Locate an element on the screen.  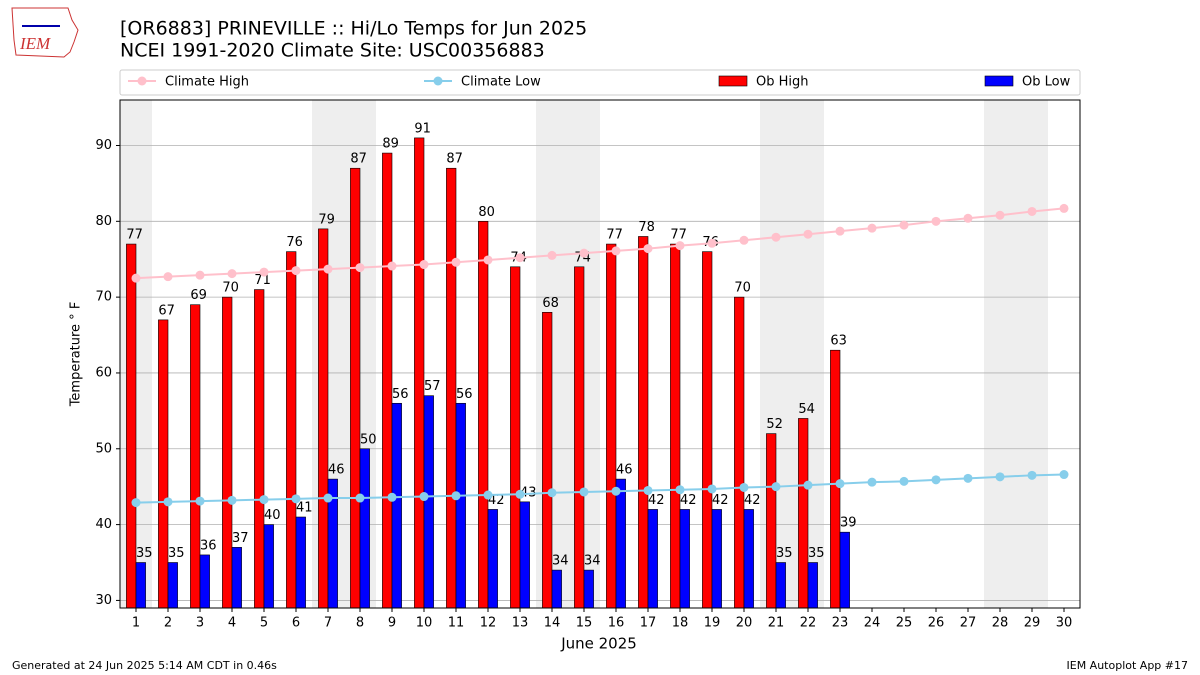
x-tick-label: 29 is located at coordinates (1032, 623).